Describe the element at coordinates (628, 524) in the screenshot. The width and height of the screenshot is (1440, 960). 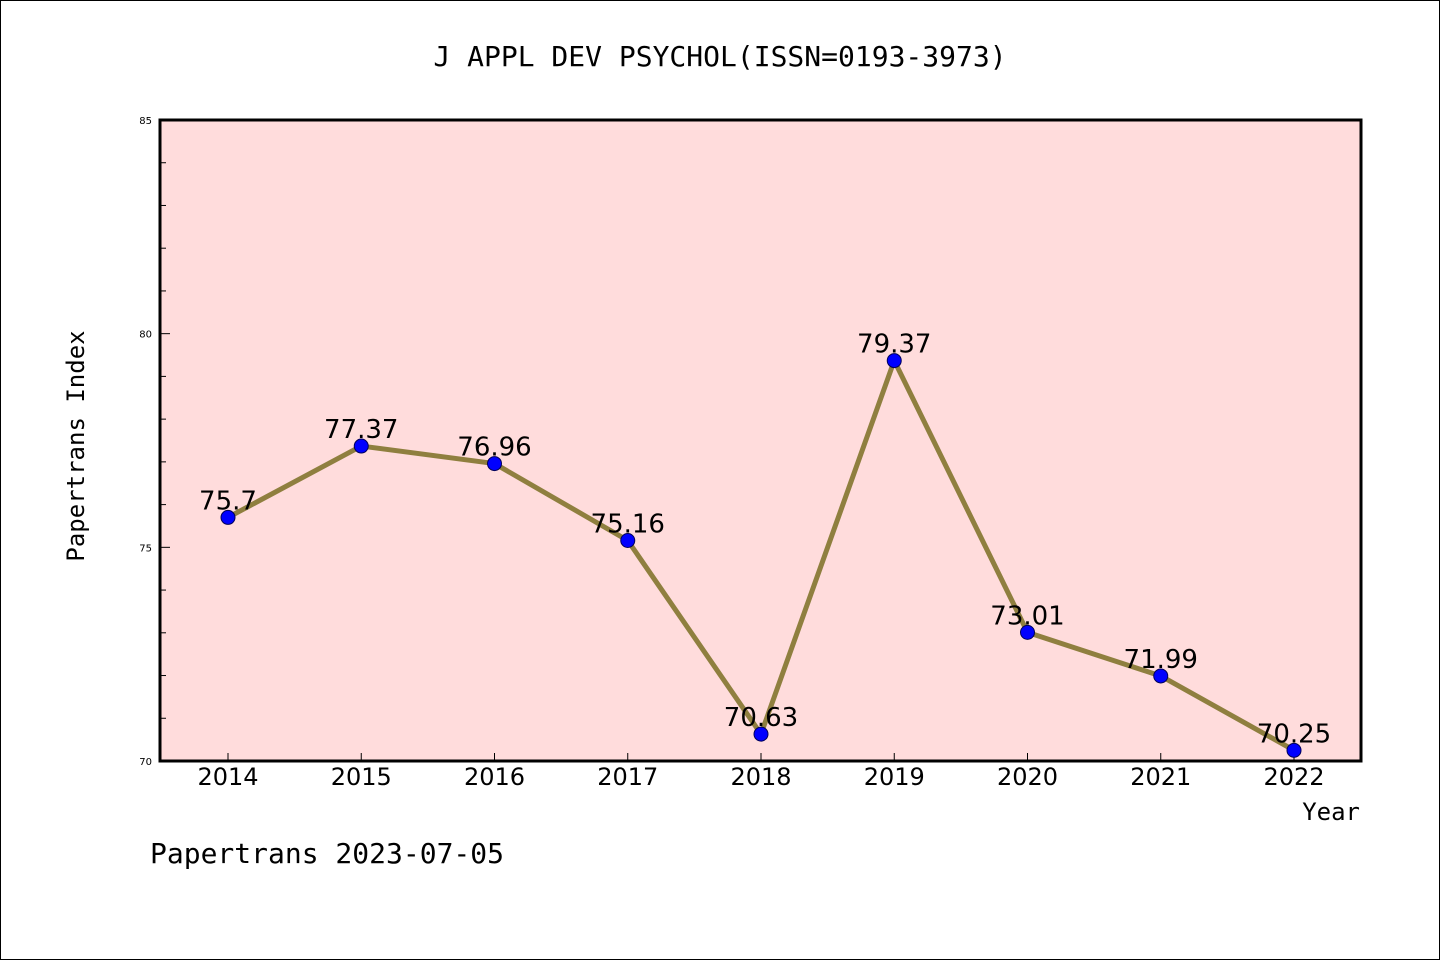
I see `data-label: 75.16` at that location.